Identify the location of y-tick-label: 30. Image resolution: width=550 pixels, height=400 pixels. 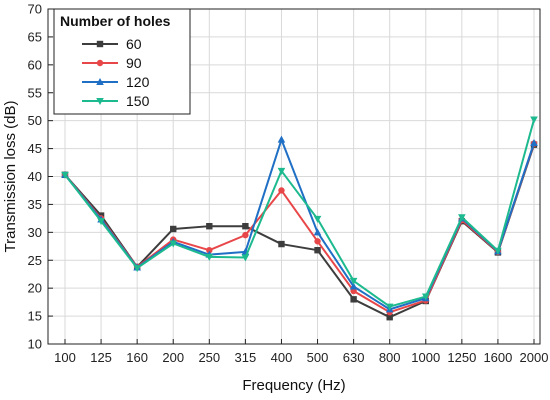
(35, 232).